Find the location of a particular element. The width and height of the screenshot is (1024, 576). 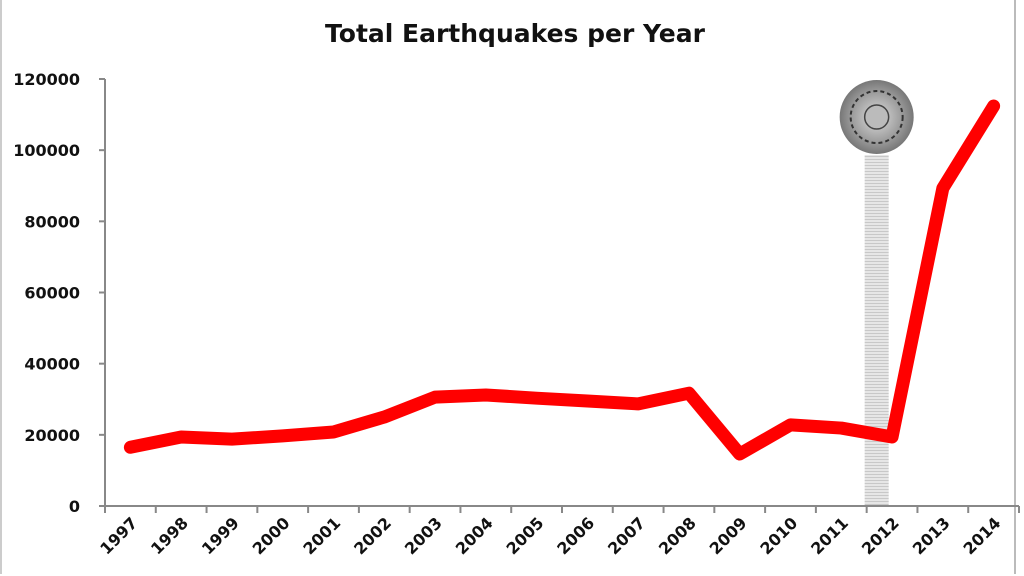

x-tick-label: 2014 is located at coordinates (982, 535).